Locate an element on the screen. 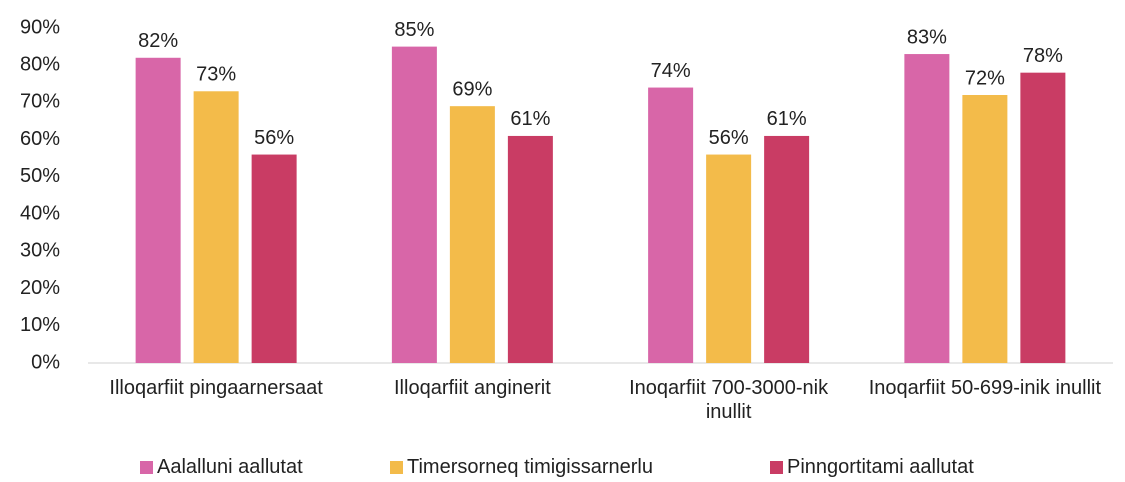 The width and height of the screenshot is (1125, 482). legend-label: Aalalluni aallutat is located at coordinates (230, 467).